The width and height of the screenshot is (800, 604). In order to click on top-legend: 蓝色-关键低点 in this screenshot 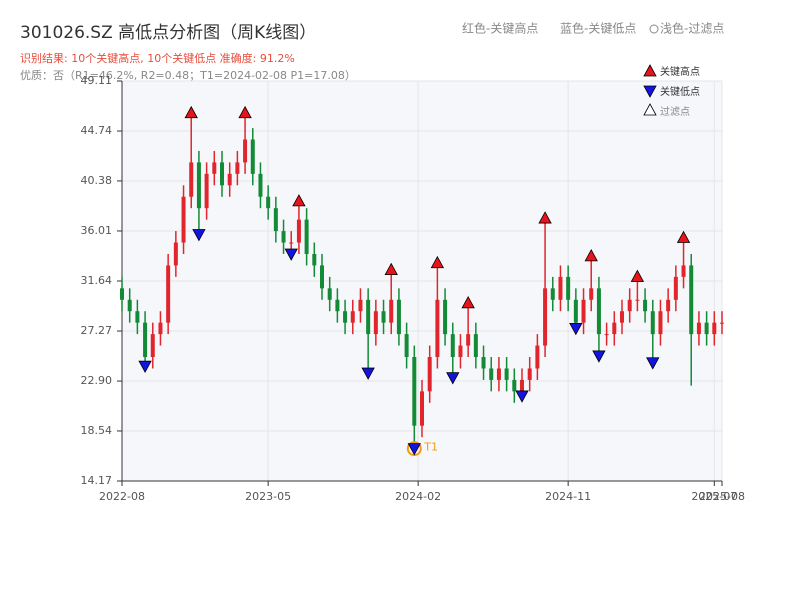, I will do `click(598, 29)`.